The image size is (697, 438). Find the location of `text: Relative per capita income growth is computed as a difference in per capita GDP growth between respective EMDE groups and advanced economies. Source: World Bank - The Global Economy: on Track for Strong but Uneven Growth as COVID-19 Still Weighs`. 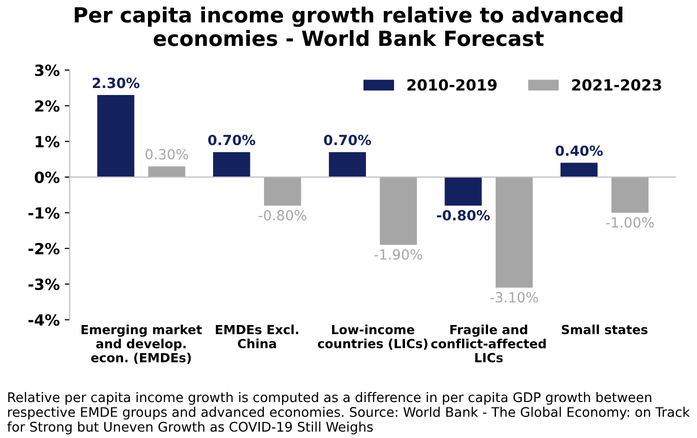

text: Relative per capita income growth is computed as a difference in per capita GDP growth between respective EMDE groups and advanced economies. Source: World Bank - The Global Economy: on Track for Strong but Uneven Growth as COVID-19 Still Weighs is located at coordinates (348, 413).